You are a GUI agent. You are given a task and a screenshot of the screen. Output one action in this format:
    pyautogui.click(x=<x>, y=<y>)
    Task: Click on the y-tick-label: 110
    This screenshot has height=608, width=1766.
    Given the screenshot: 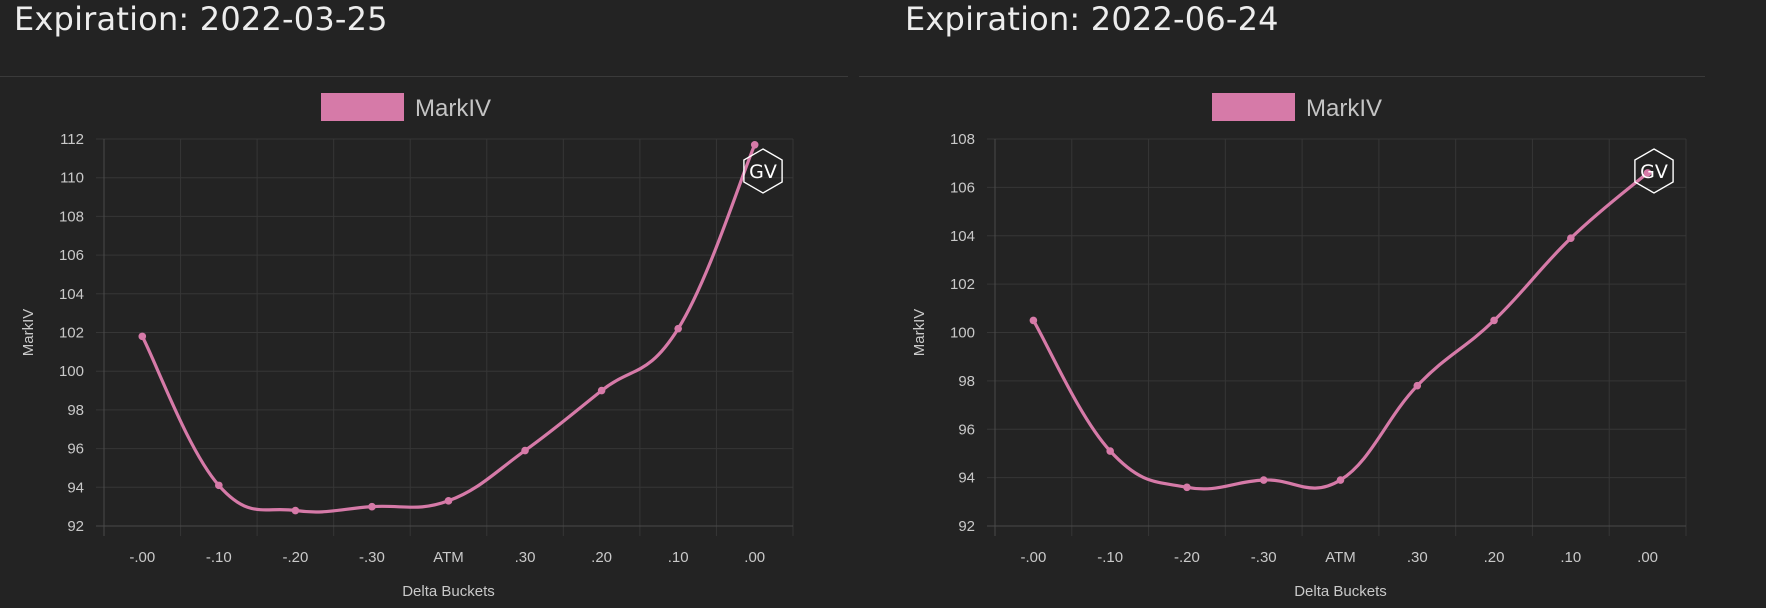 What is the action you would take?
    pyautogui.click(x=72, y=178)
    